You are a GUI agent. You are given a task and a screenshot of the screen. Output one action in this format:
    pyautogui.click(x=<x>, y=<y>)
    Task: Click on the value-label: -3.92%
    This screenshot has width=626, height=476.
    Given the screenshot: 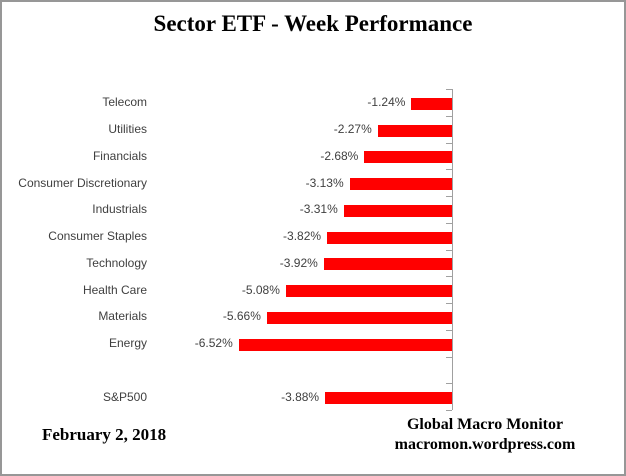 What is the action you would take?
    pyautogui.click(x=298, y=262)
    